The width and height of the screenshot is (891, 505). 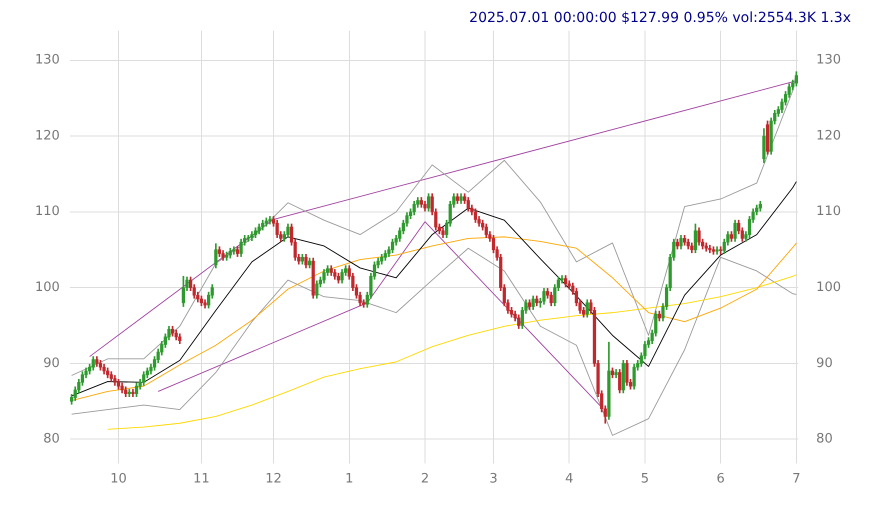 What do you see at coordinates (273, 479) in the screenshot?
I see `x-tick-label: 12` at bounding box center [273, 479].